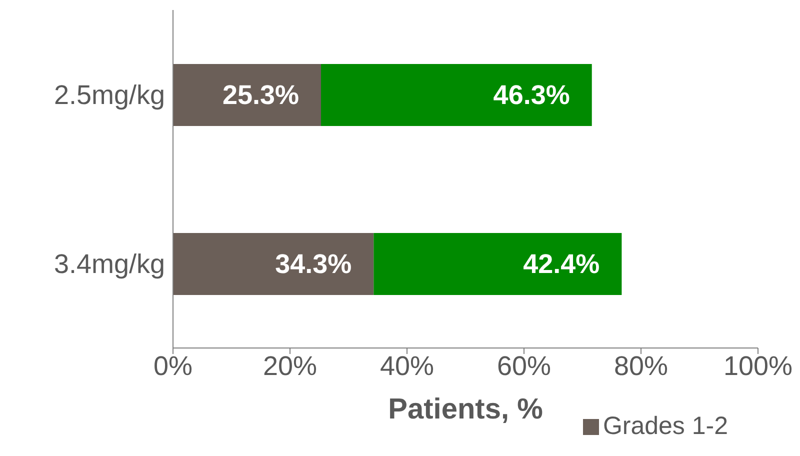 This screenshot has height=456, width=800. I want to click on legend-label: Grades 1-2, so click(665, 426).